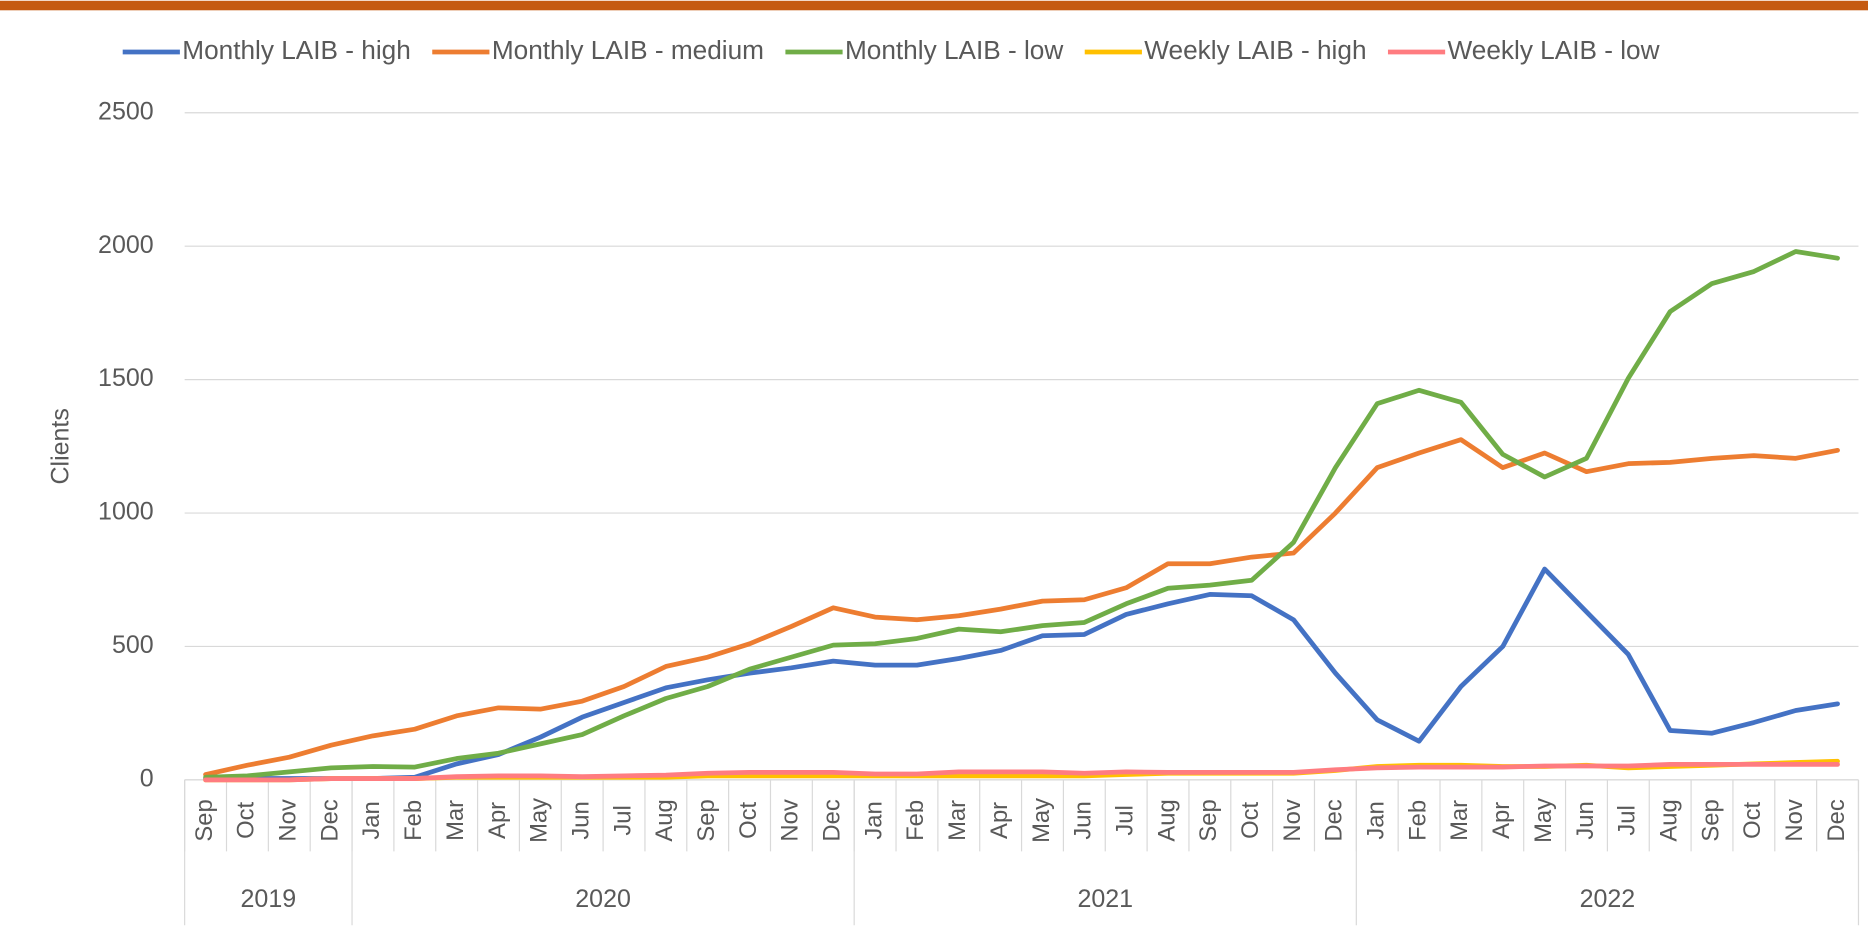  Describe the element at coordinates (269, 899) in the screenshot. I see `group-label: 2019` at that location.